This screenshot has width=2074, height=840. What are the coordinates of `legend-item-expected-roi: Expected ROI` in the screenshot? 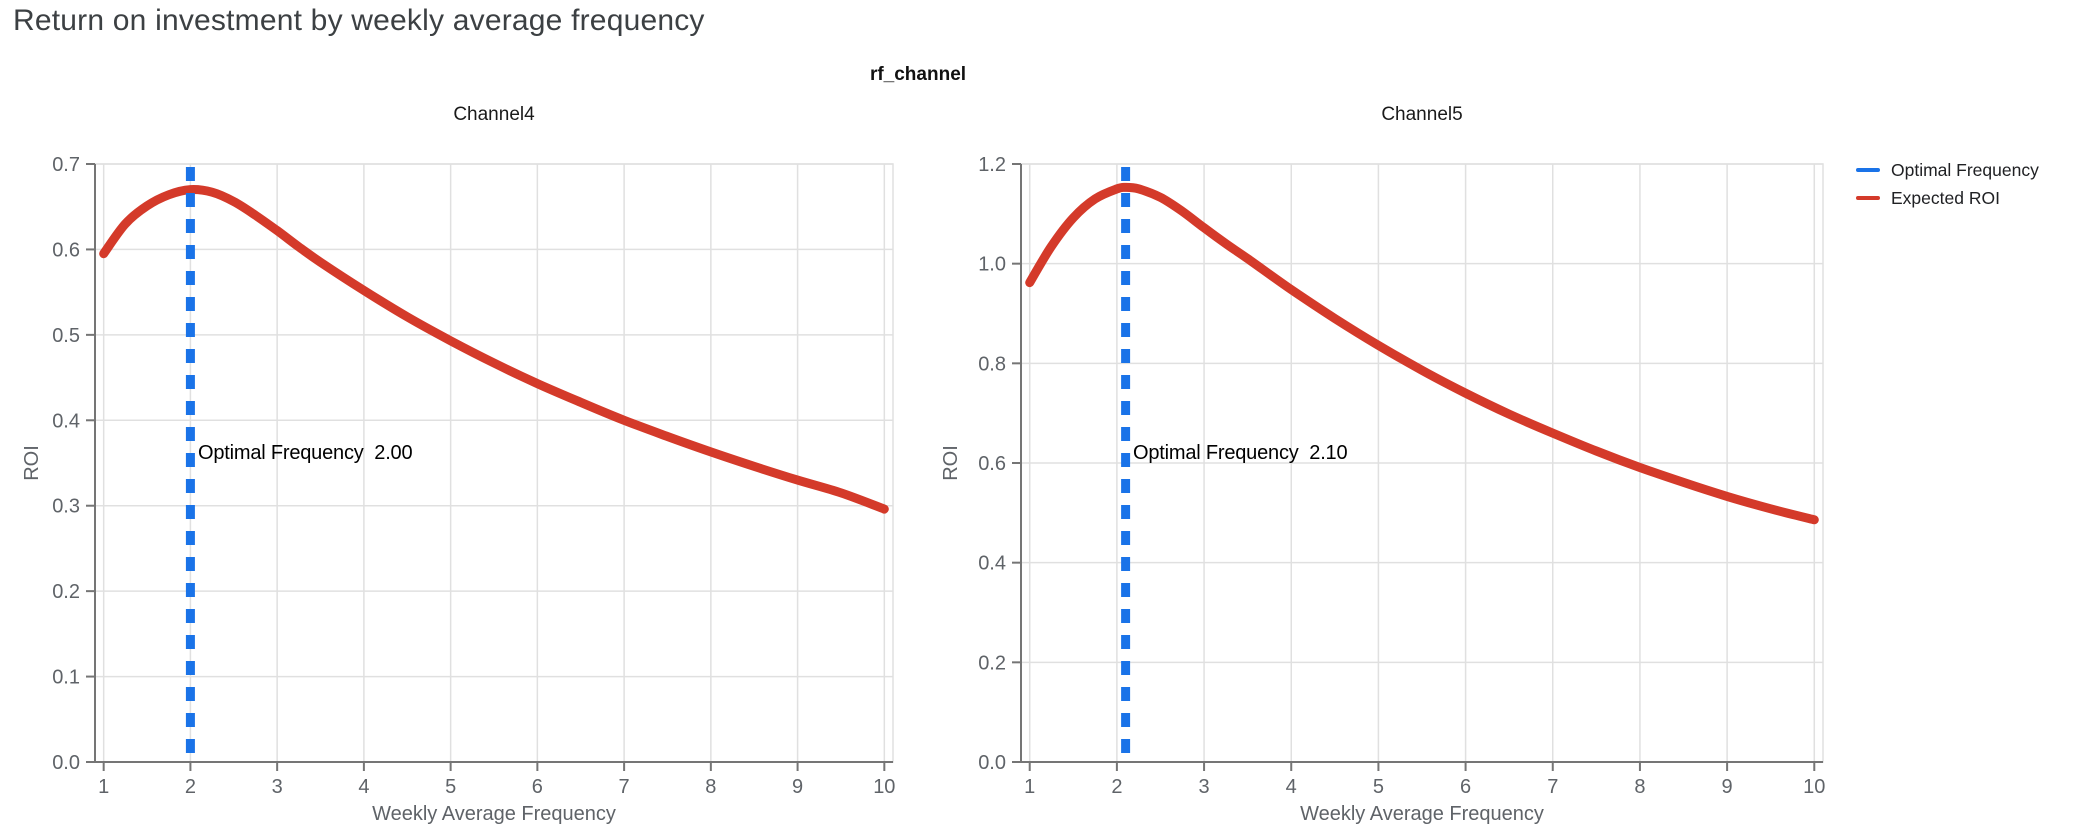 It's located at (1947, 198).